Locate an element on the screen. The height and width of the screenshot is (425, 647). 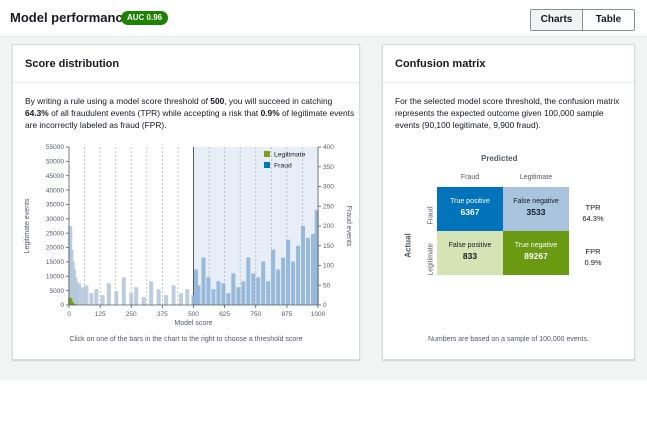
y-left-tick-label: 15000 is located at coordinates (55, 262).